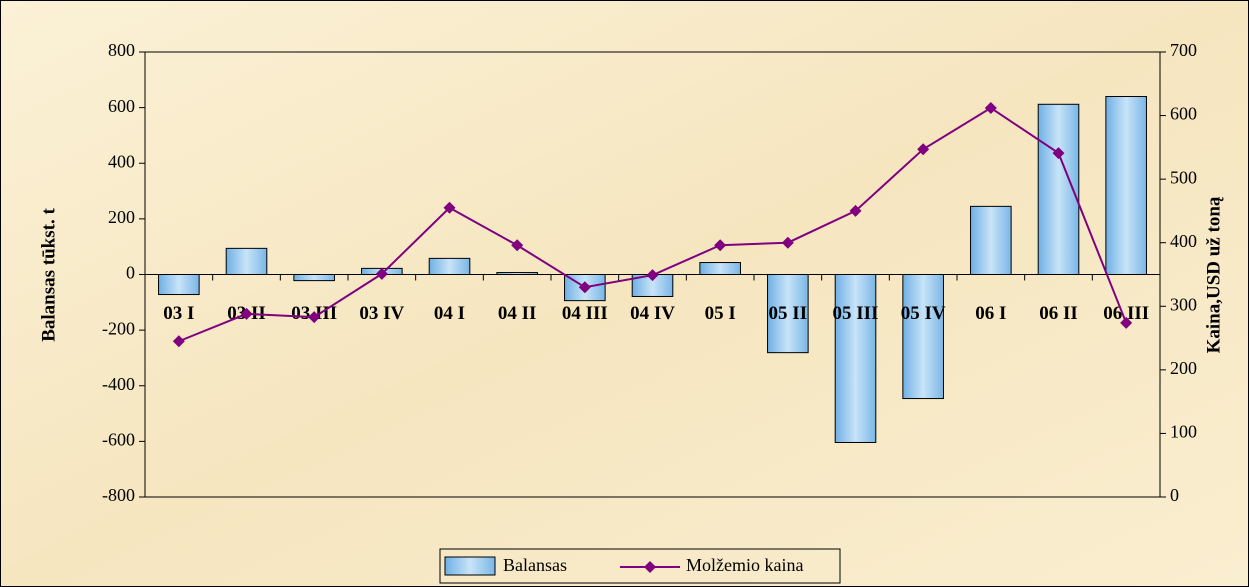  I want to click on legend-box, so click(640, 566).